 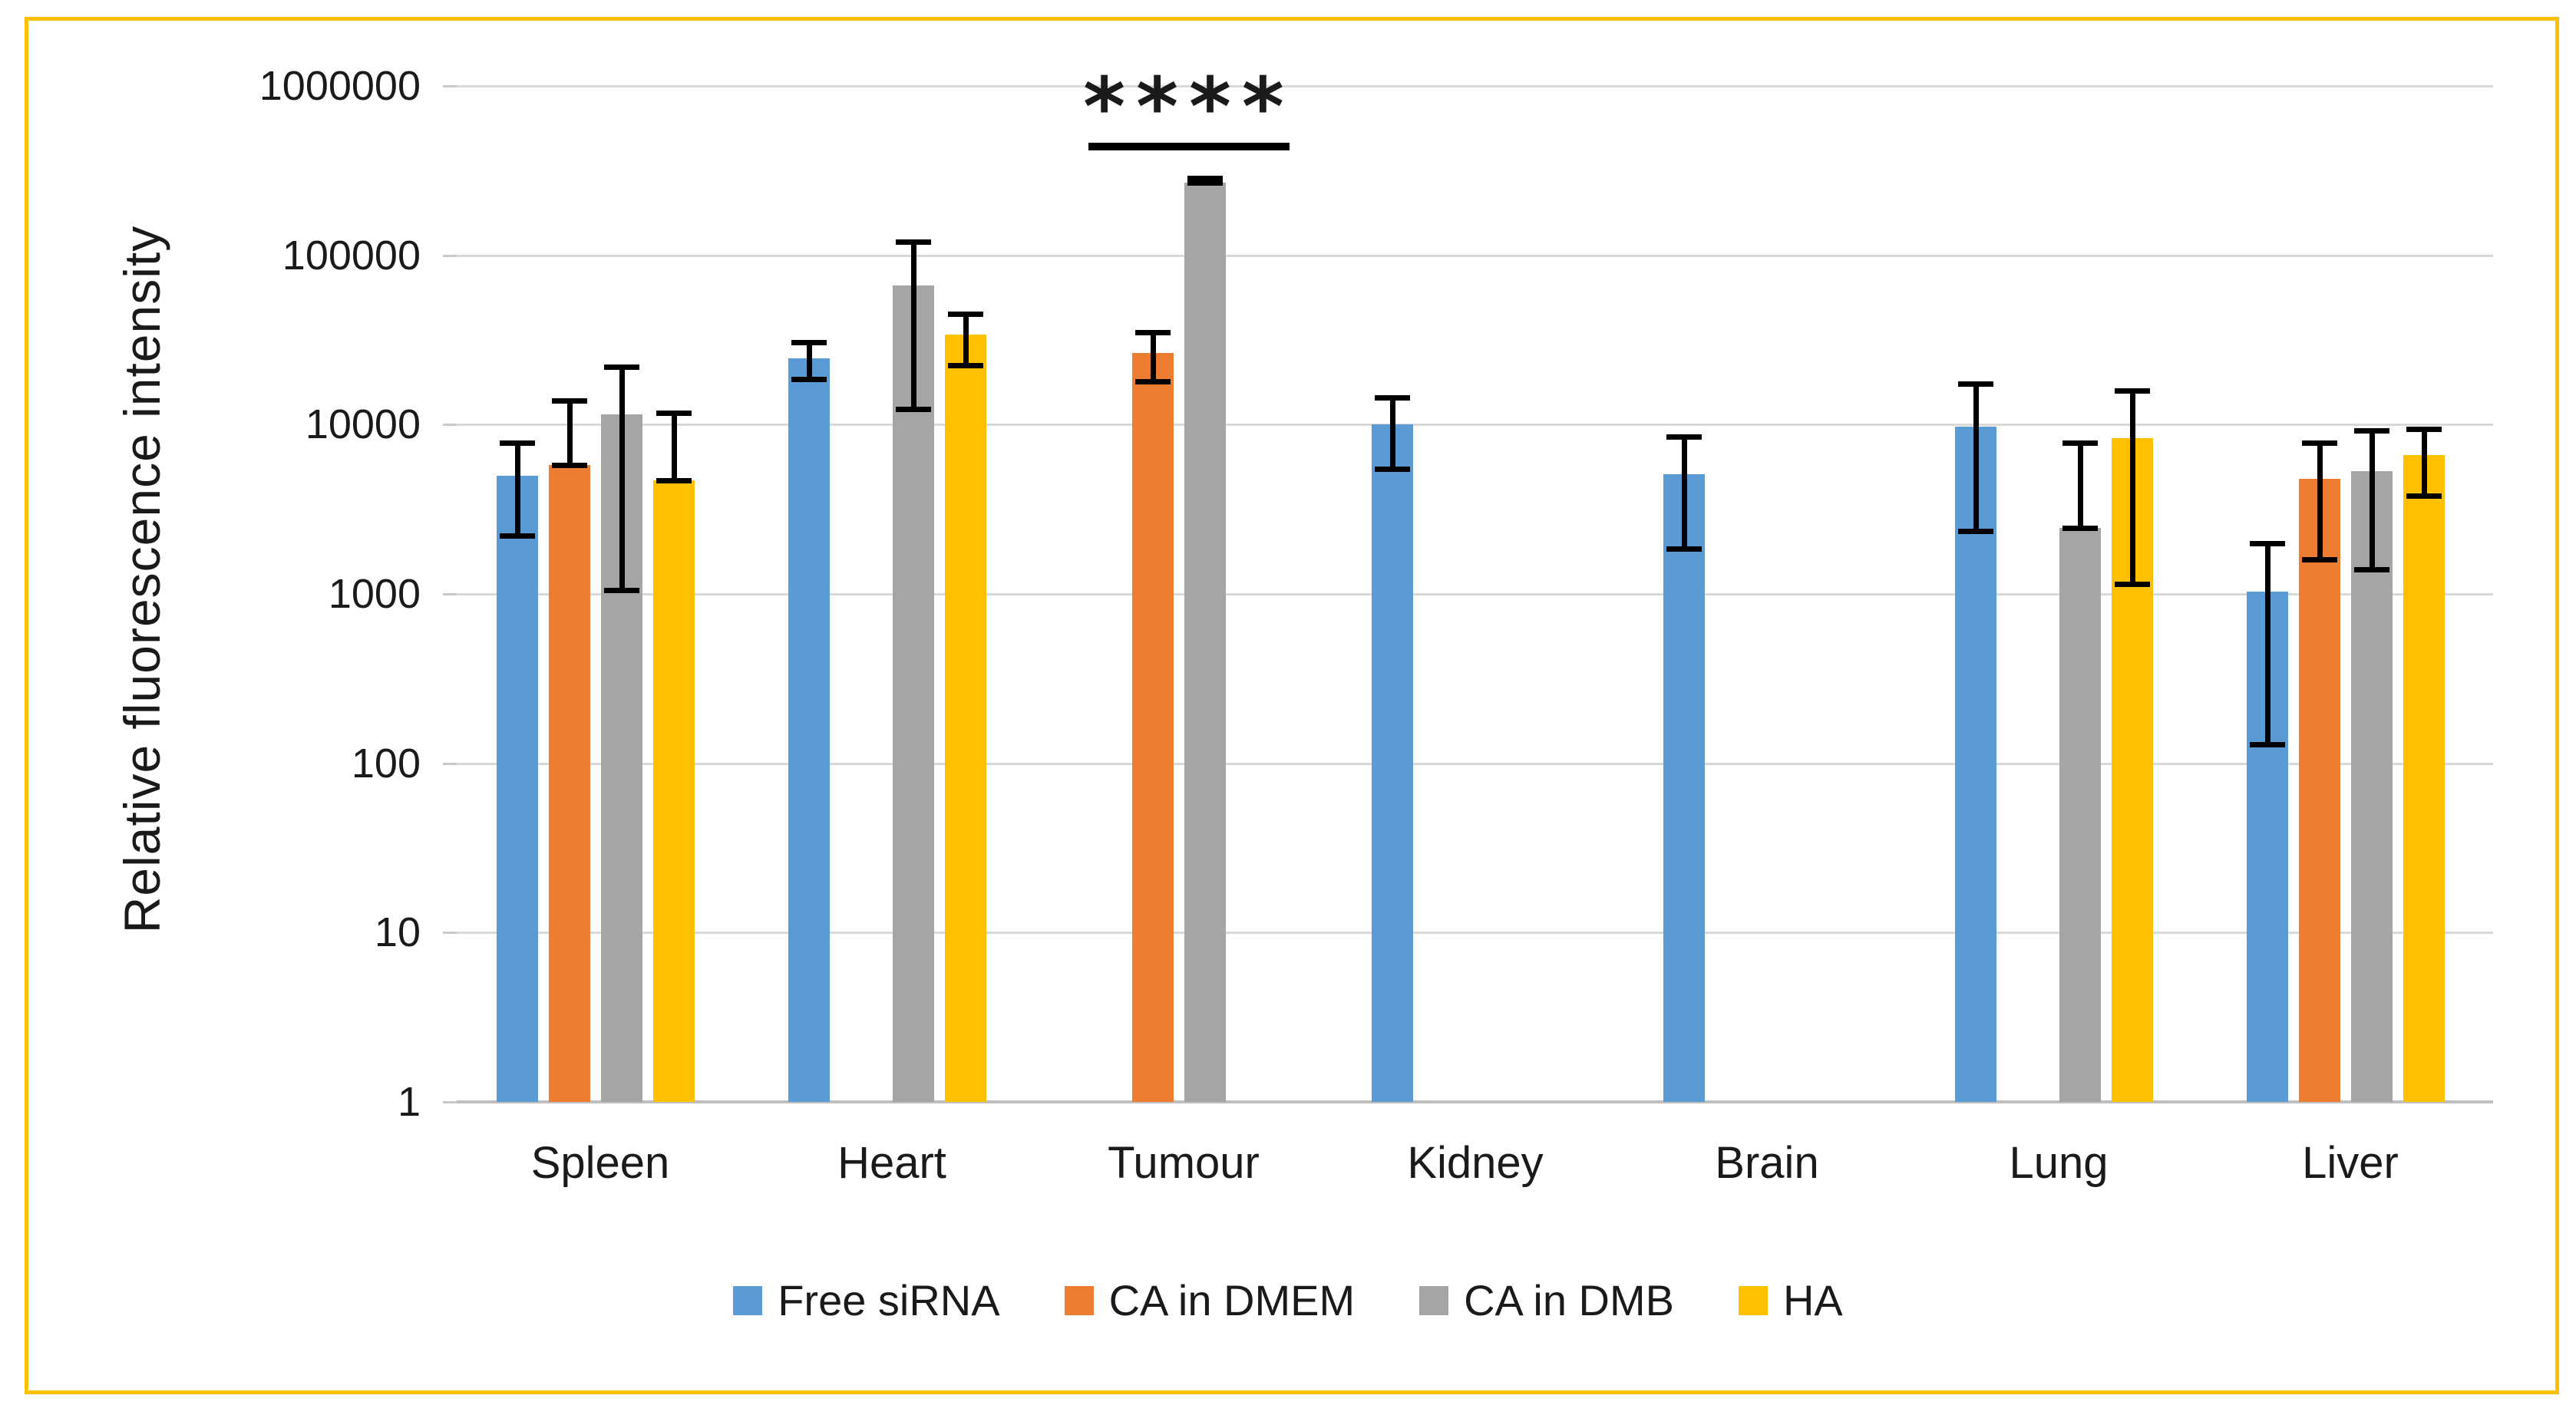 I want to click on error-bar-liver-ca-in-dmb, so click(x=2372, y=500).